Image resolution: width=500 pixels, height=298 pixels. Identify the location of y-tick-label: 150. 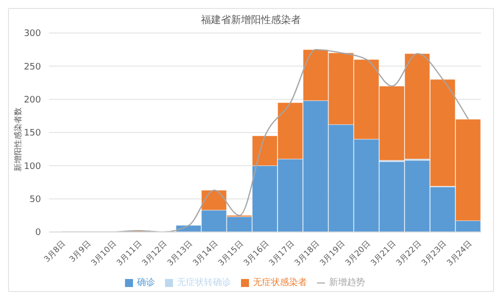
(33, 133).